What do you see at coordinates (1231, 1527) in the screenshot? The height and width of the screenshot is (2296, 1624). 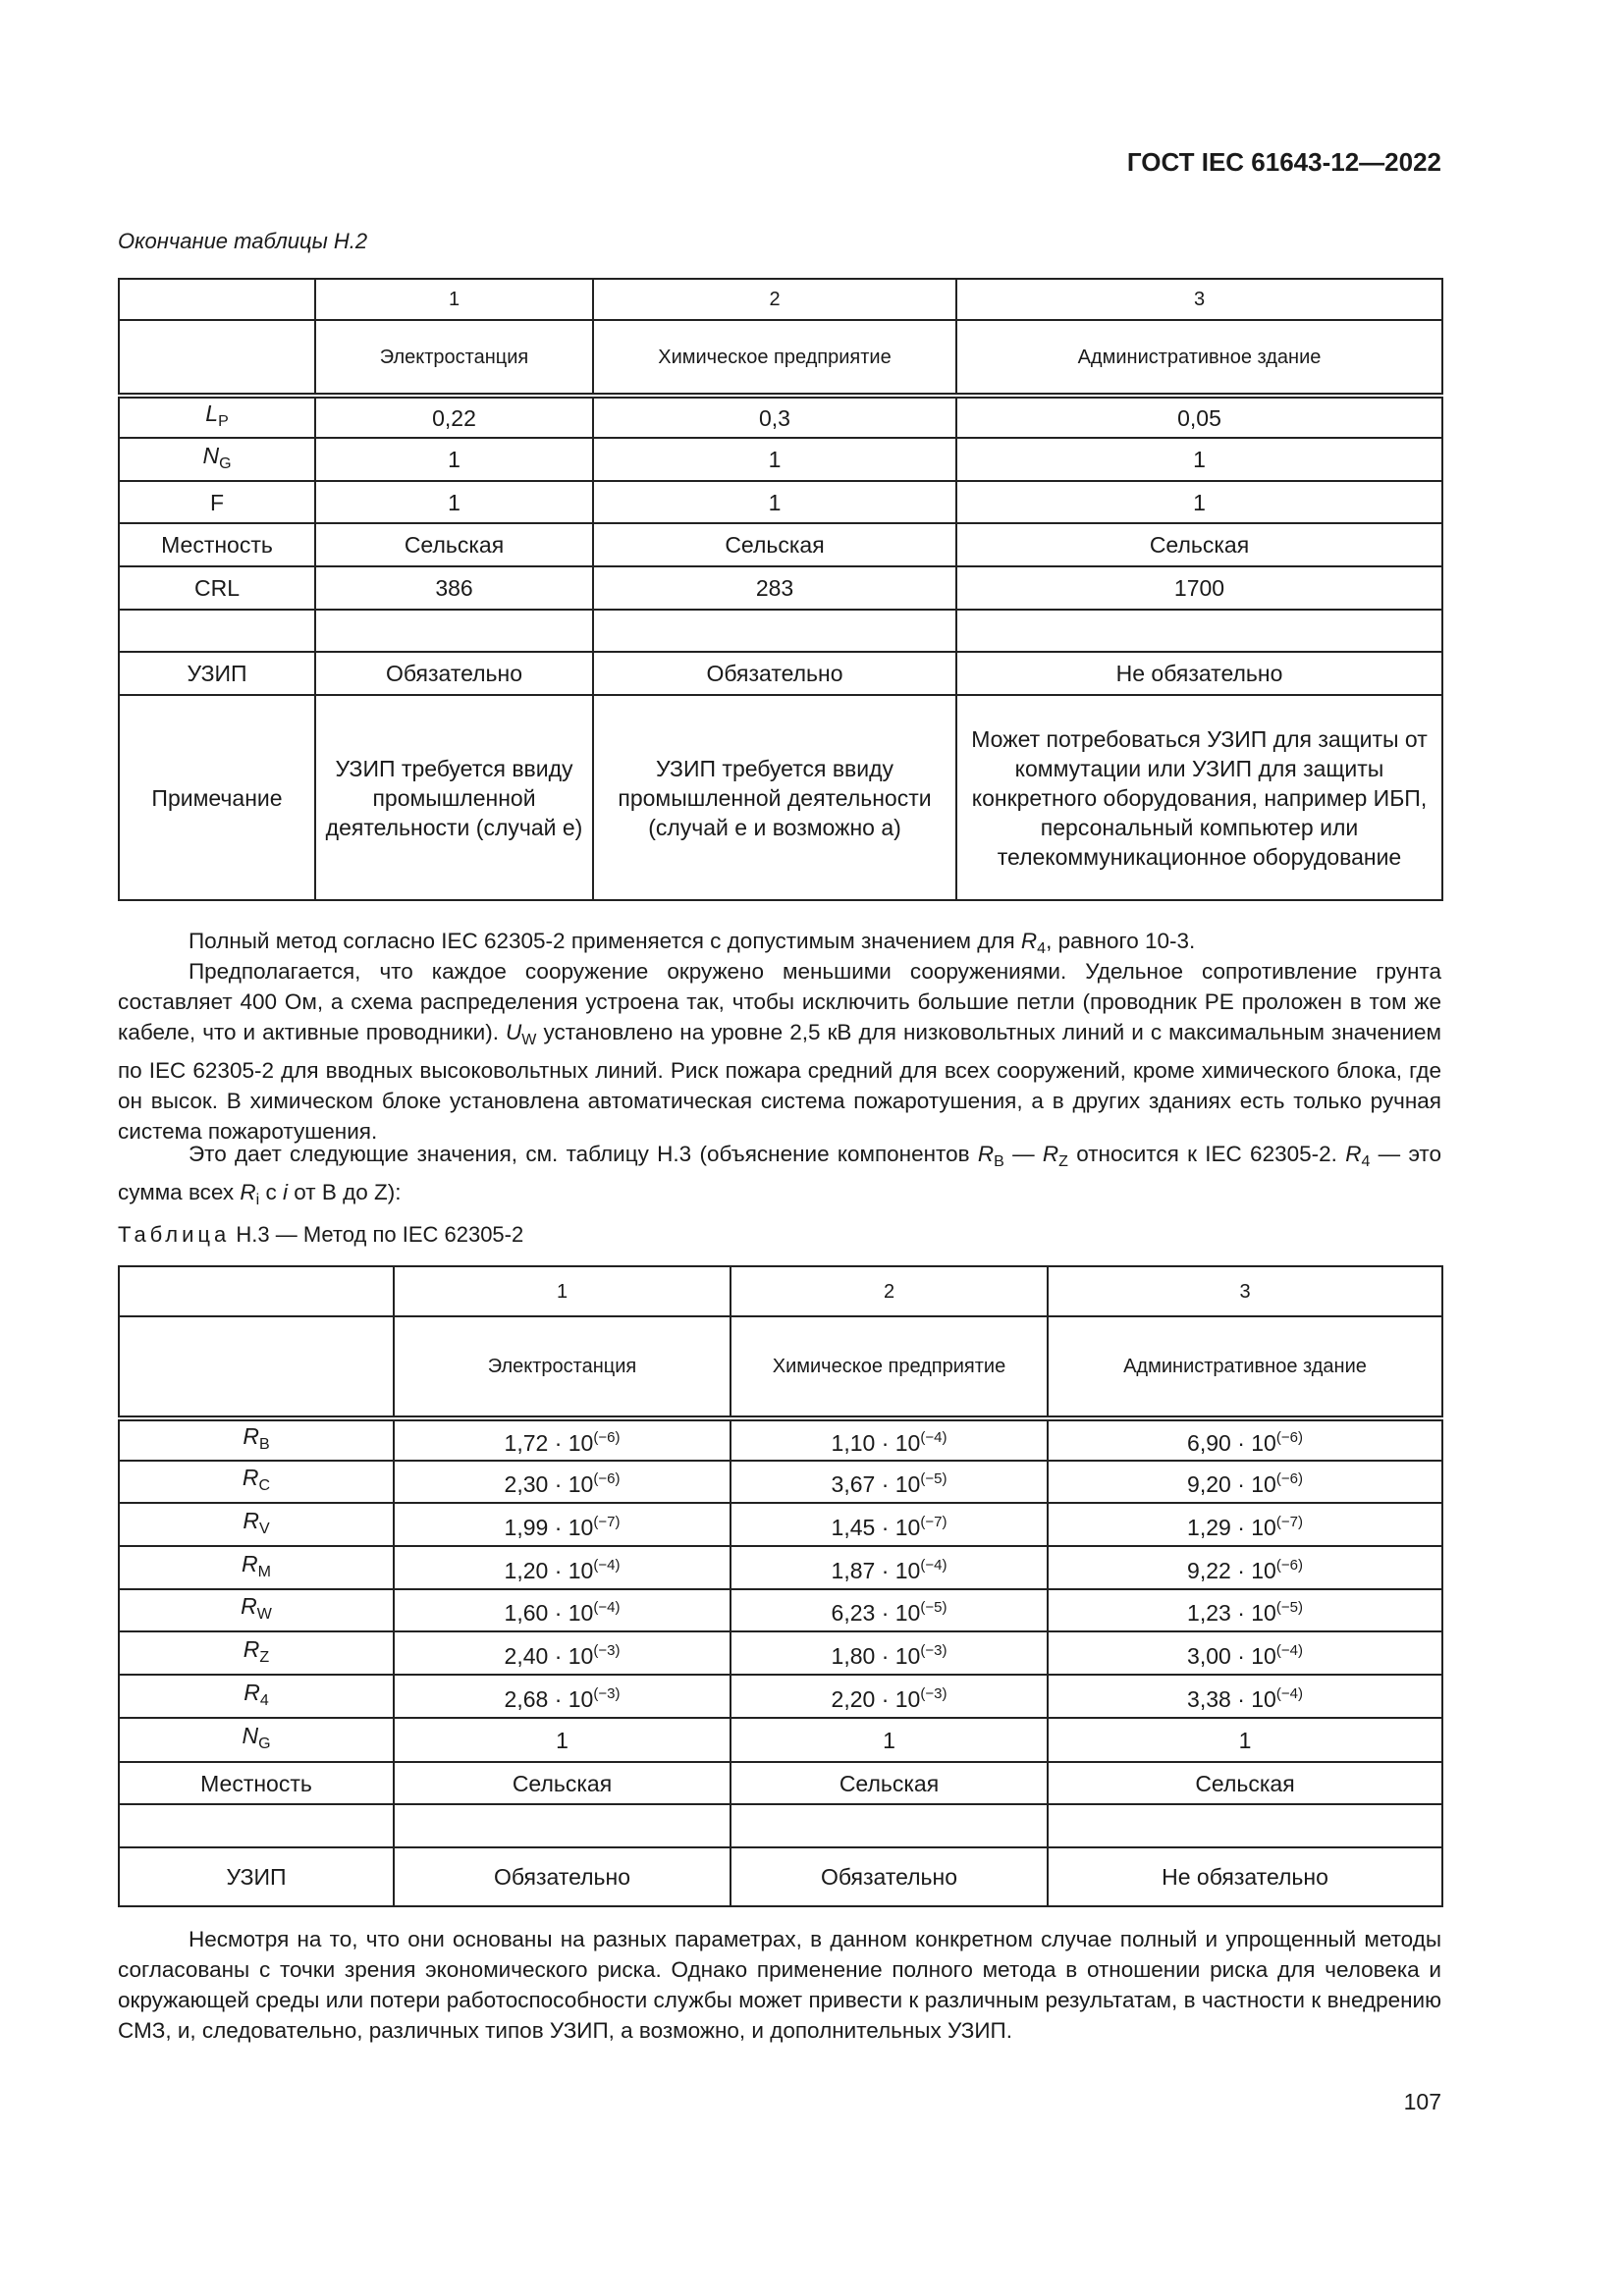 I see `mantissa: 1,29 · 10` at bounding box center [1231, 1527].